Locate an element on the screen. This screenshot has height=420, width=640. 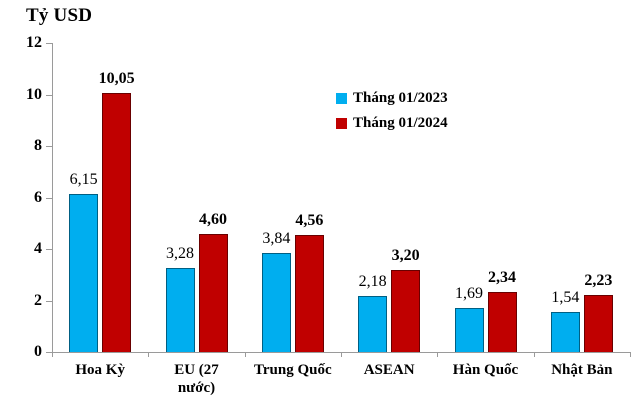
chart-title: Tỷ USD is located at coordinates (59, 15).